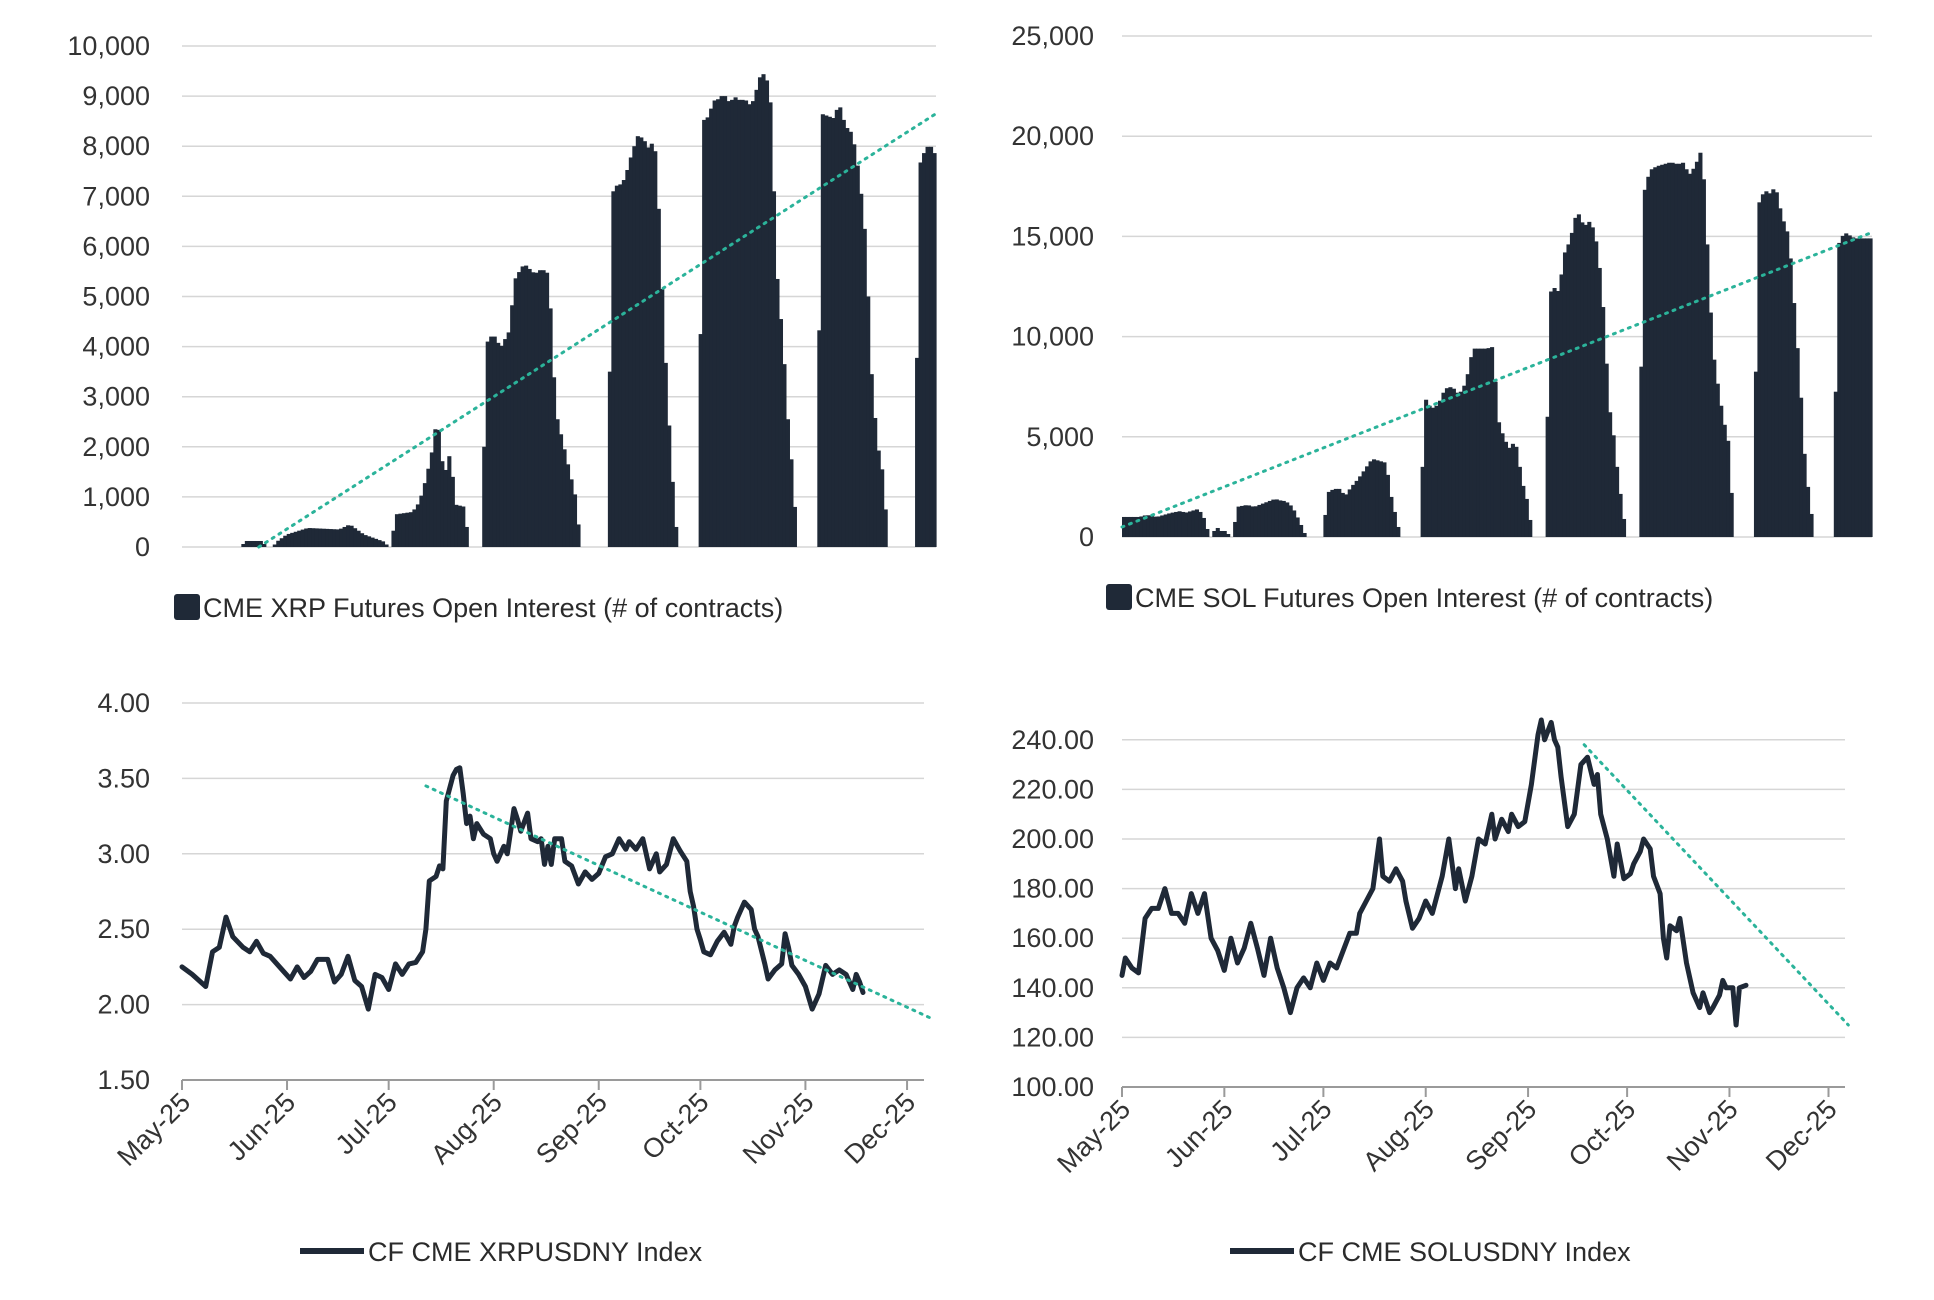  I want to click on sol-oi-y-tick-label: 20,000, so click(1052, 136).